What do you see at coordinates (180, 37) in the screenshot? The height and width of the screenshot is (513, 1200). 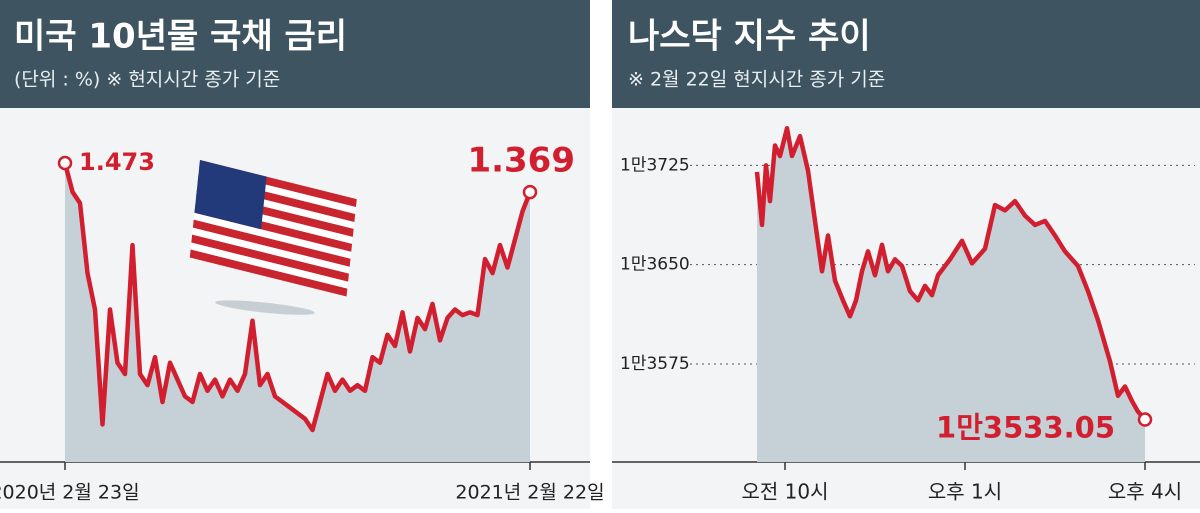 I see `chart-title: 미국 10년물 국채 금리` at bounding box center [180, 37].